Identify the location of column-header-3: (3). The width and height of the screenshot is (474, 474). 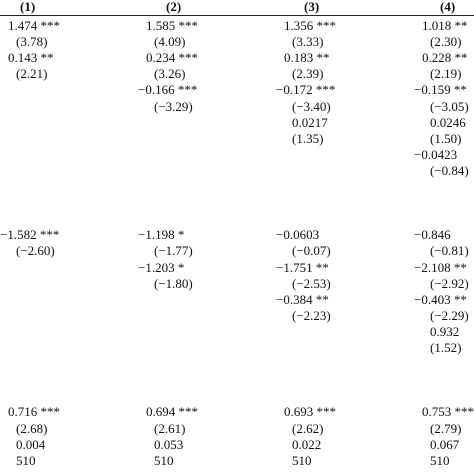
(312, 7).